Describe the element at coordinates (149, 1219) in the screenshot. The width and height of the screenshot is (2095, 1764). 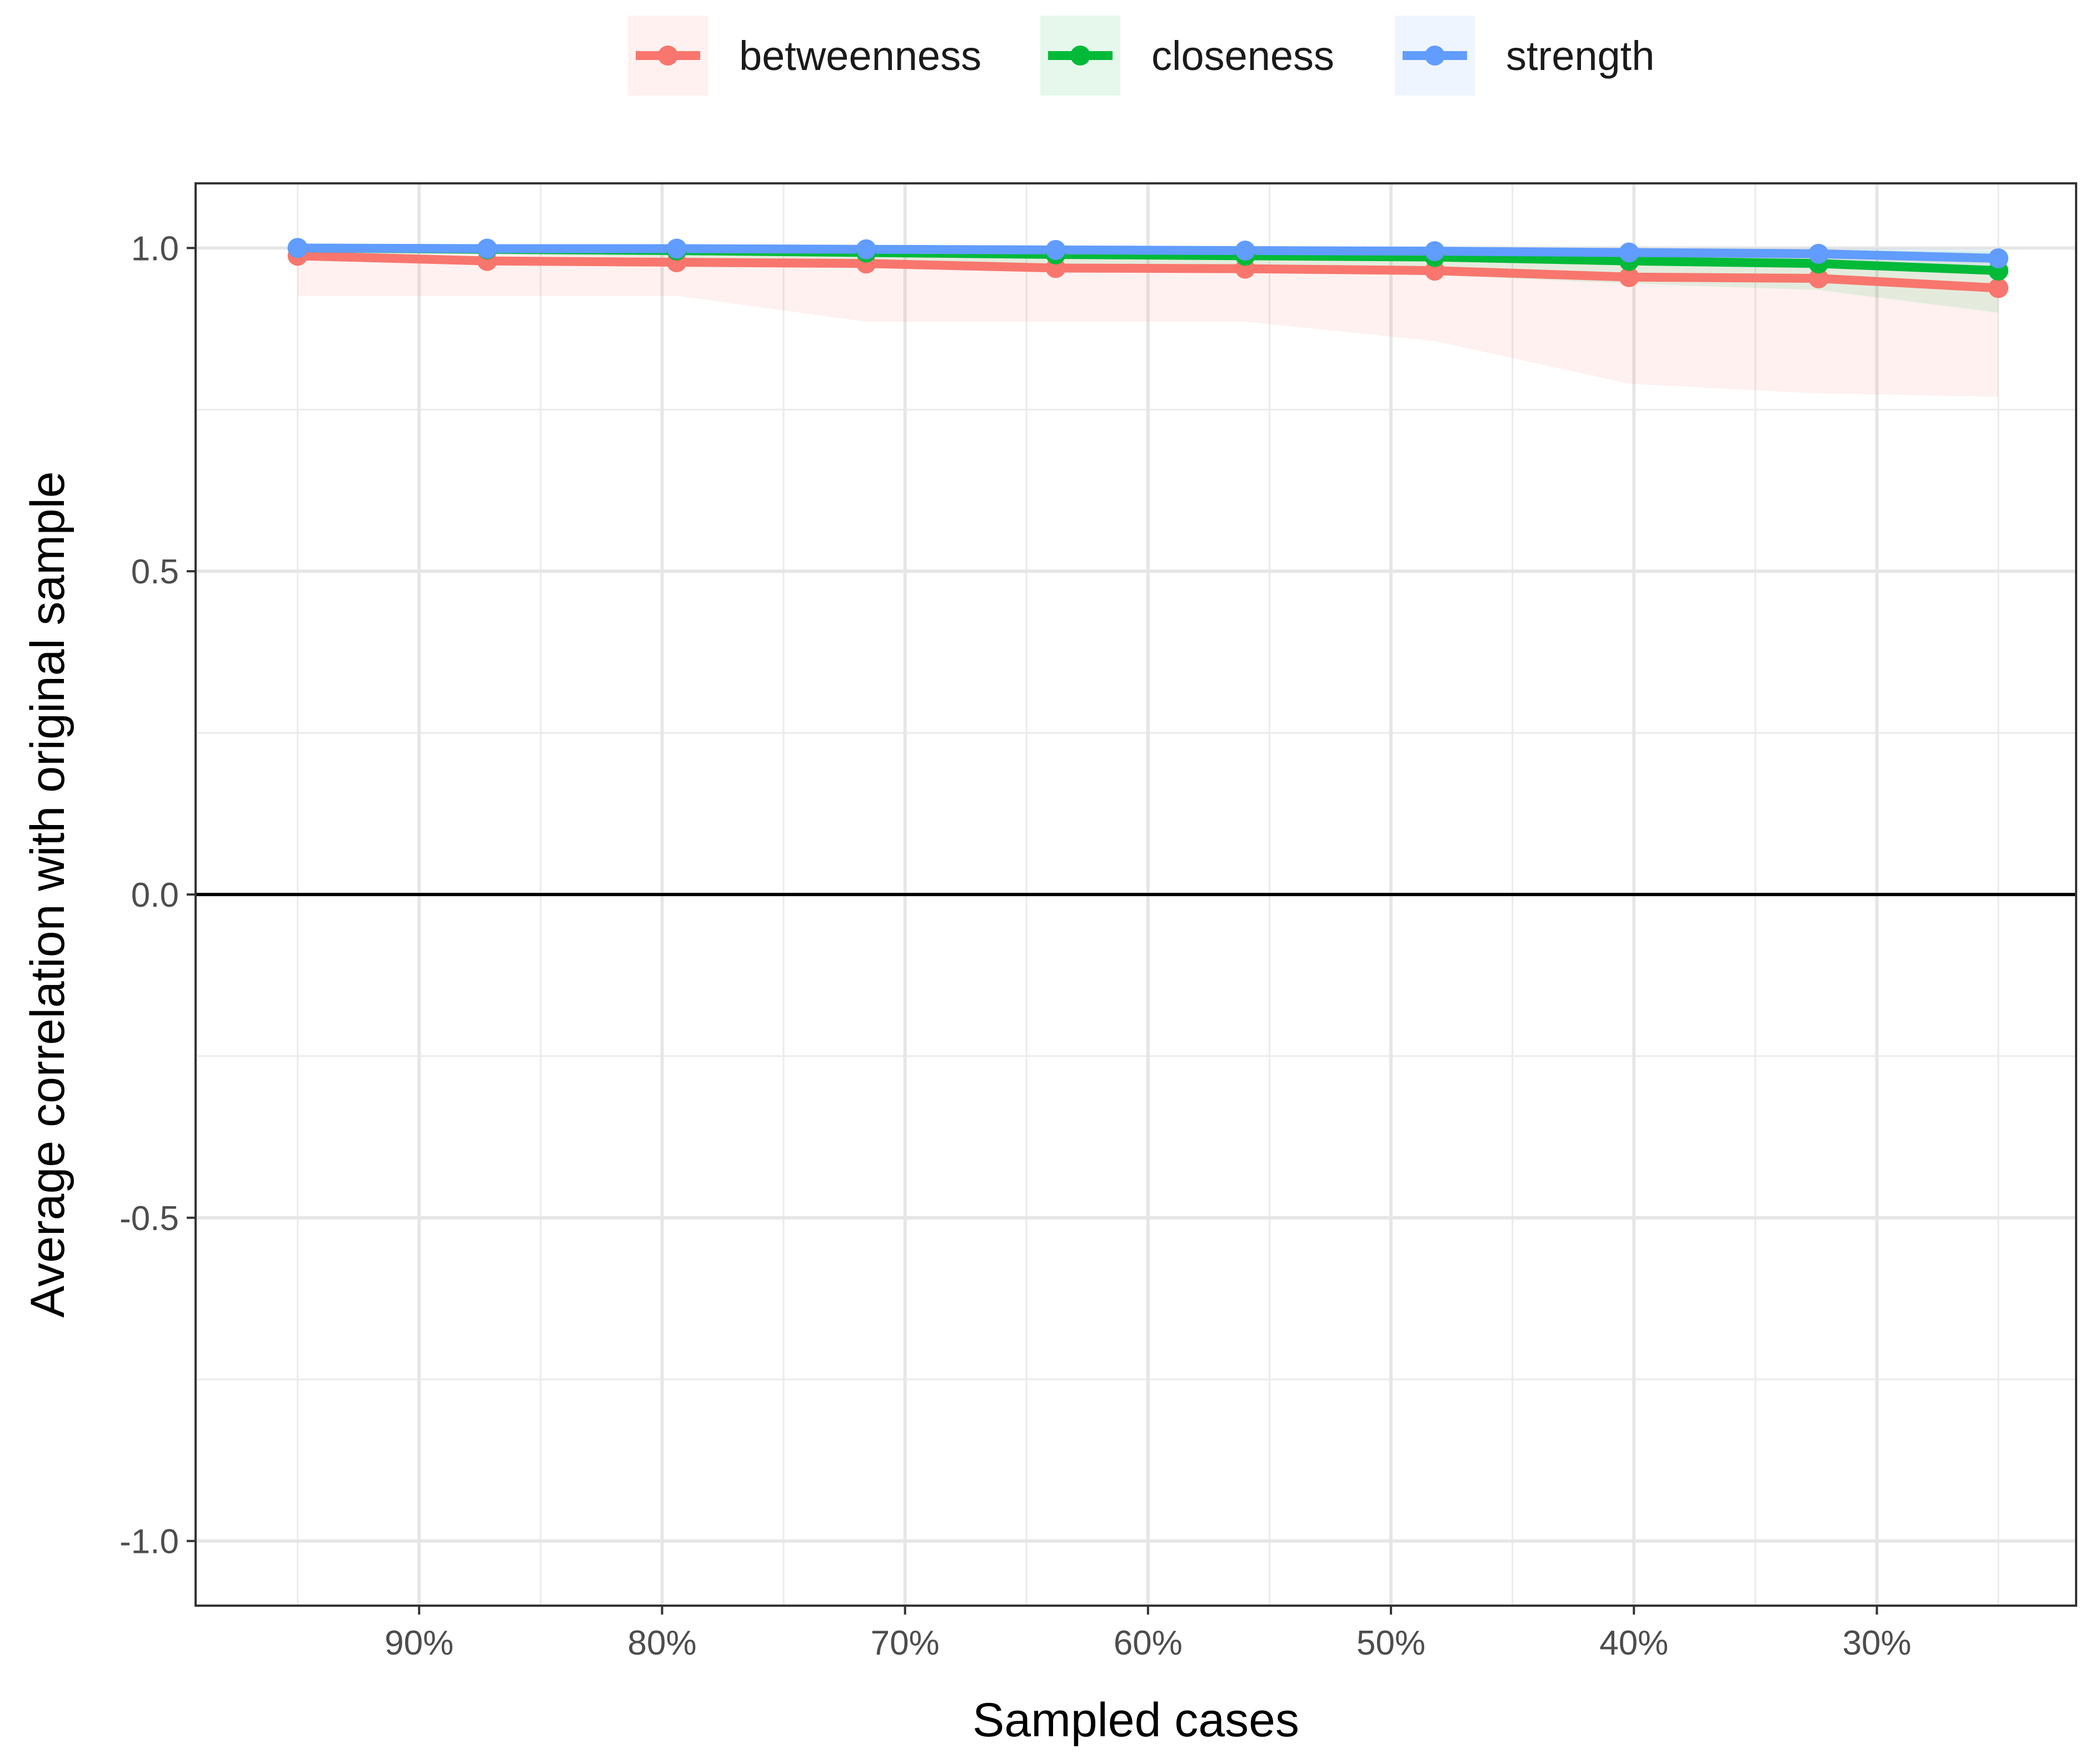
I see `y-tick-label: -0.5` at that location.